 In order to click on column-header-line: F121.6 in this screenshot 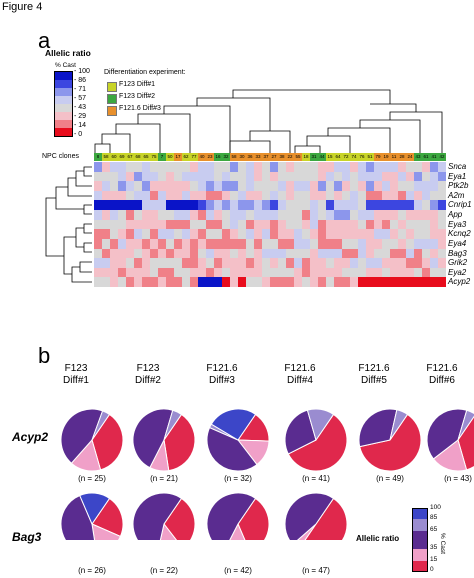, I will do `click(300, 368)`.